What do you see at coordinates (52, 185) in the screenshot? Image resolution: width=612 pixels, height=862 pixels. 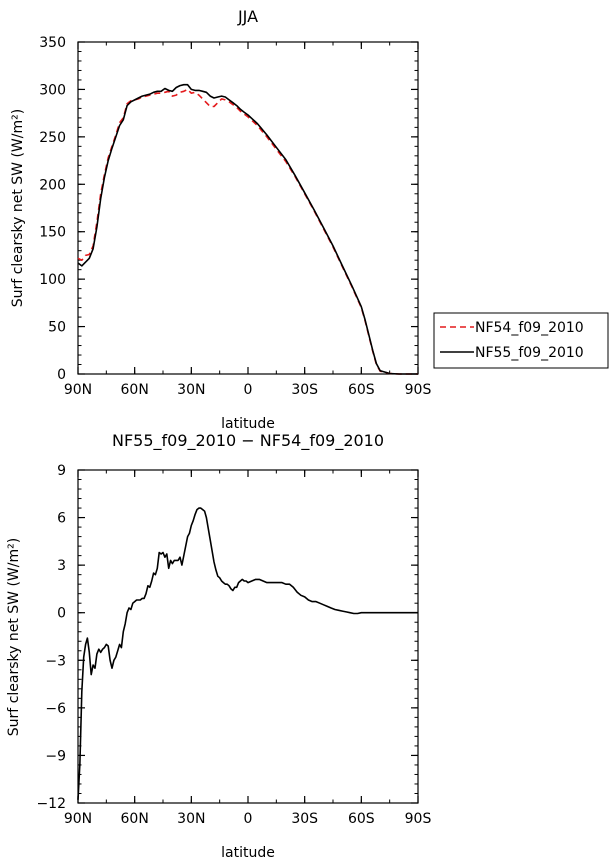 I see `y-tick-label: 200` at bounding box center [52, 185].